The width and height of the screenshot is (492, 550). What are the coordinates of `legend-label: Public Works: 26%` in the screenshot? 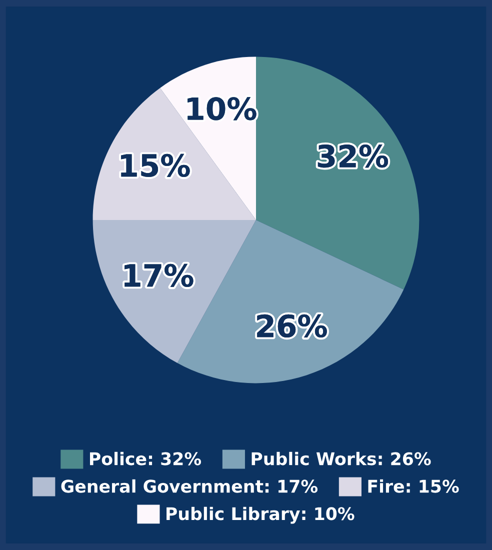 It's located at (341, 459).